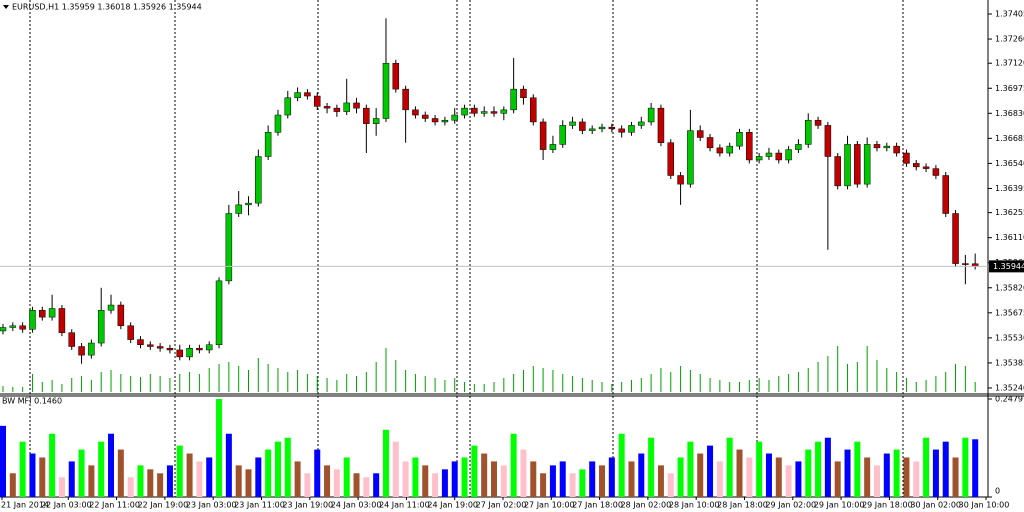  Describe the element at coordinates (1009, 188) in the screenshot. I see `y-tick-label: 1.36395` at that location.